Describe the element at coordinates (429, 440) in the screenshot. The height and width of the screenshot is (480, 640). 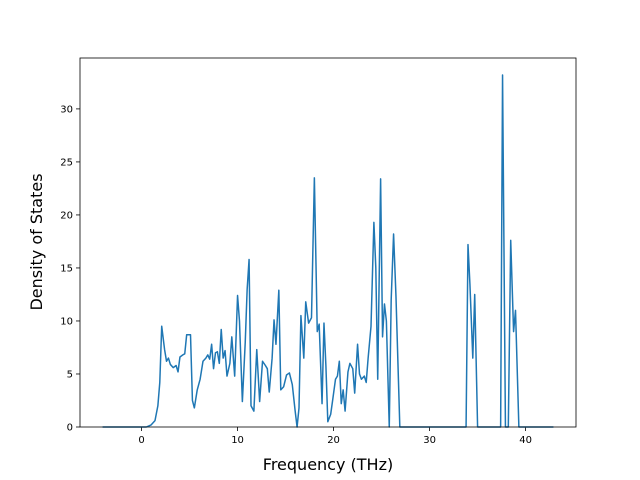
I see `x-tick-label: 30` at that location.